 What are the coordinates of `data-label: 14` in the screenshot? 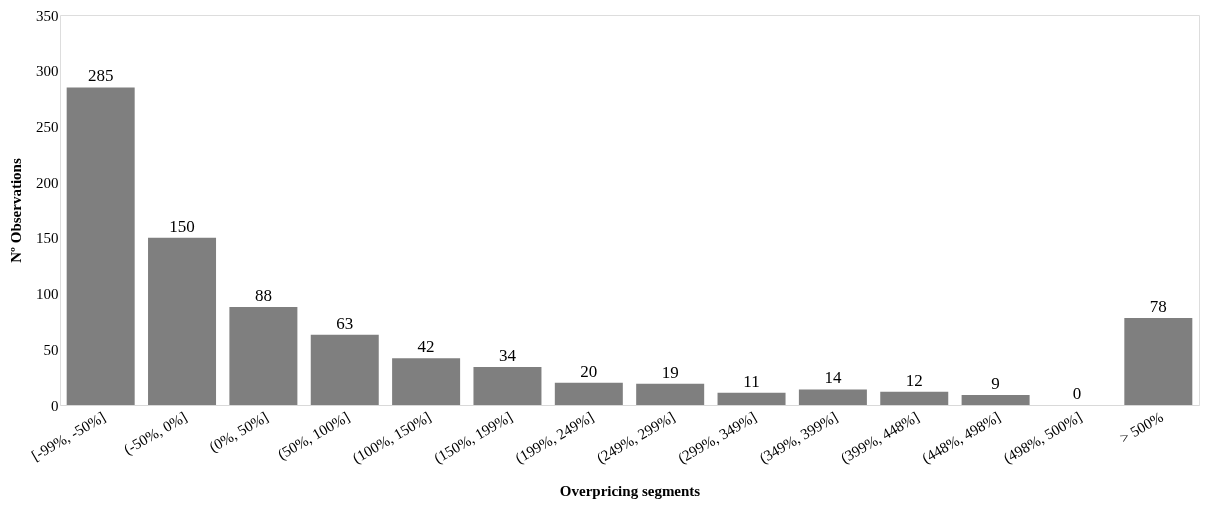 It's located at (833, 378).